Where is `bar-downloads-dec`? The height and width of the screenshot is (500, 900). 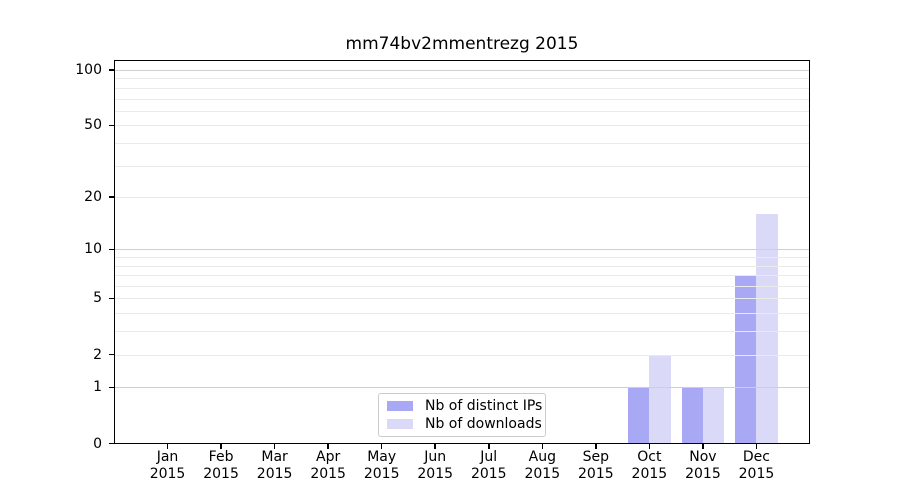
bar-downloads-dec is located at coordinates (767, 329).